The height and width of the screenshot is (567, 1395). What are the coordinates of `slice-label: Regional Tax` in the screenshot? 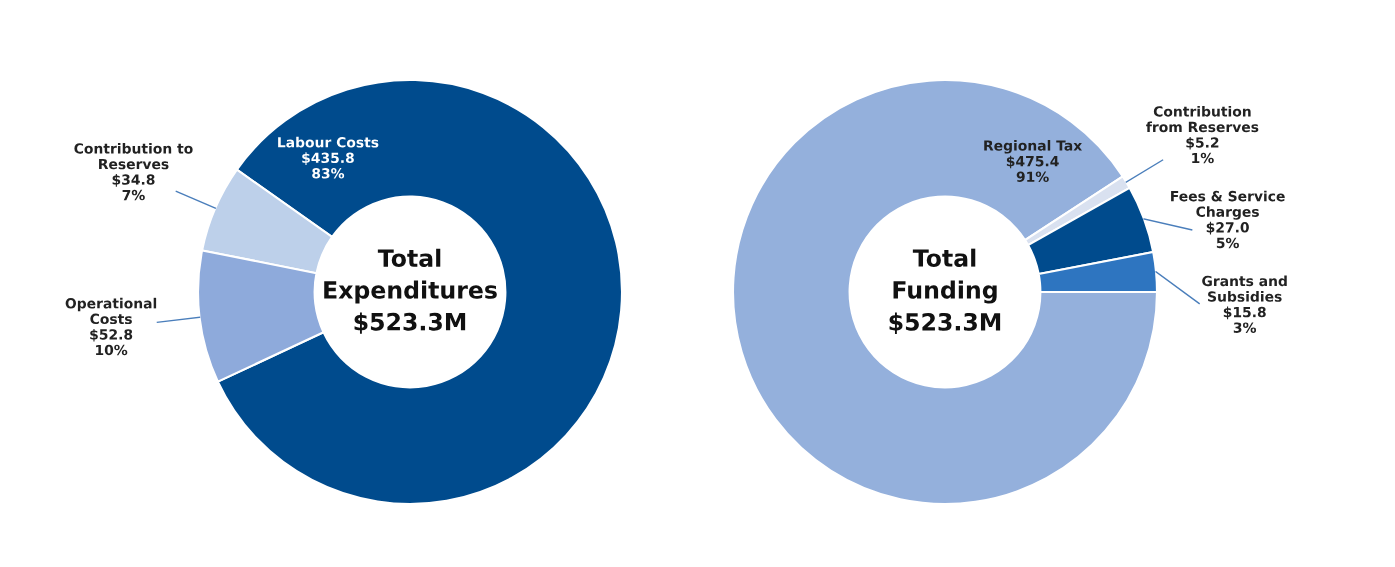 It's located at (1033, 147).